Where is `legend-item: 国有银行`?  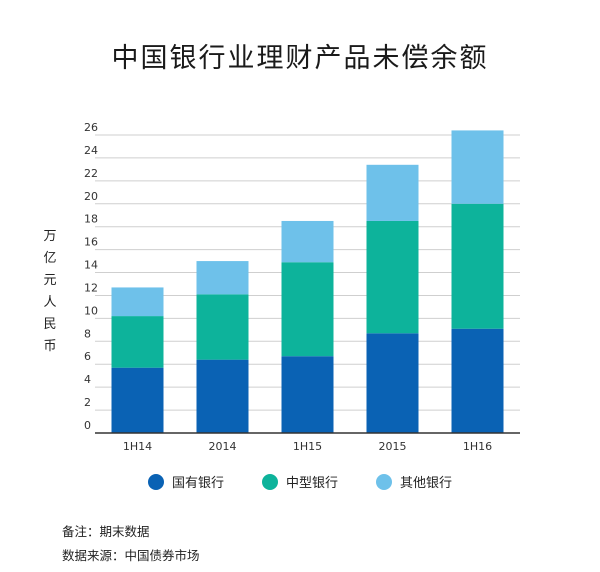 legend-item: 国有银行 is located at coordinates (186, 481).